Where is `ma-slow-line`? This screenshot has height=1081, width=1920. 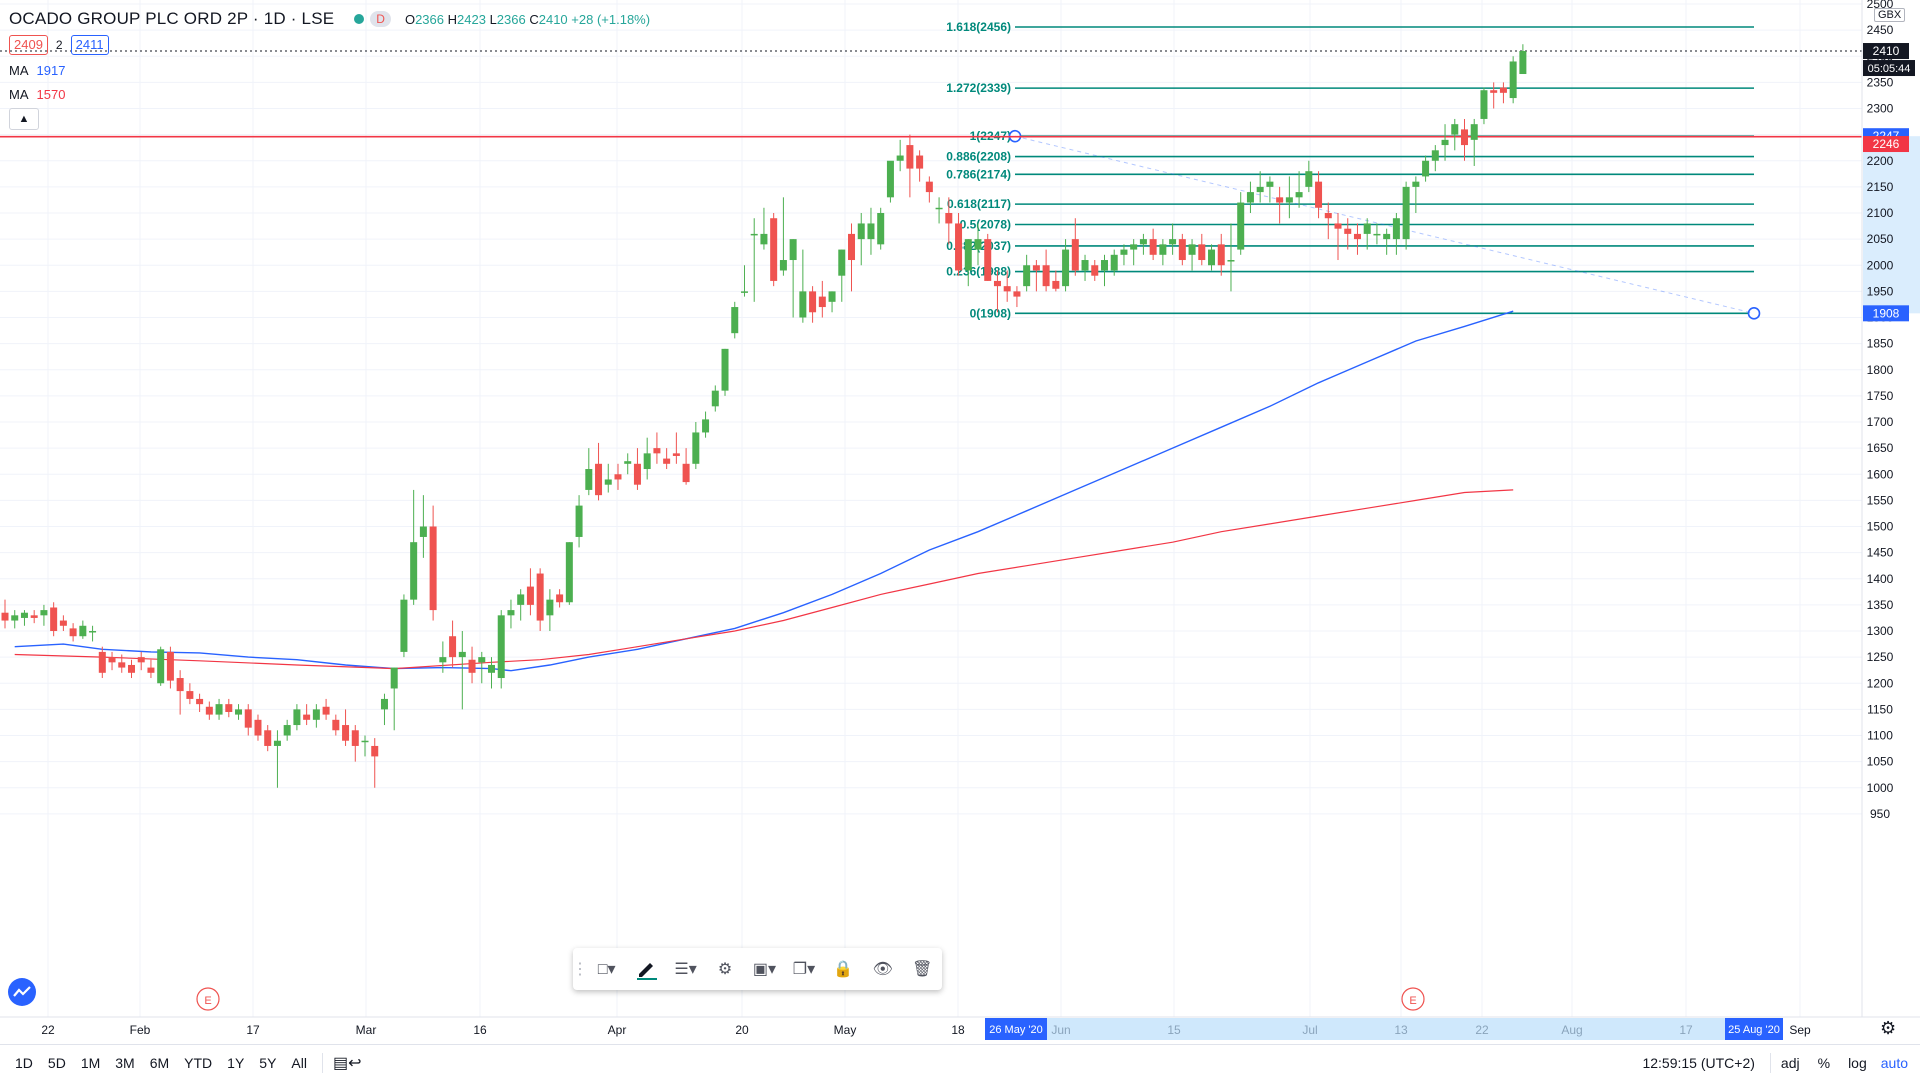
ma-slow-line is located at coordinates (764, 579).